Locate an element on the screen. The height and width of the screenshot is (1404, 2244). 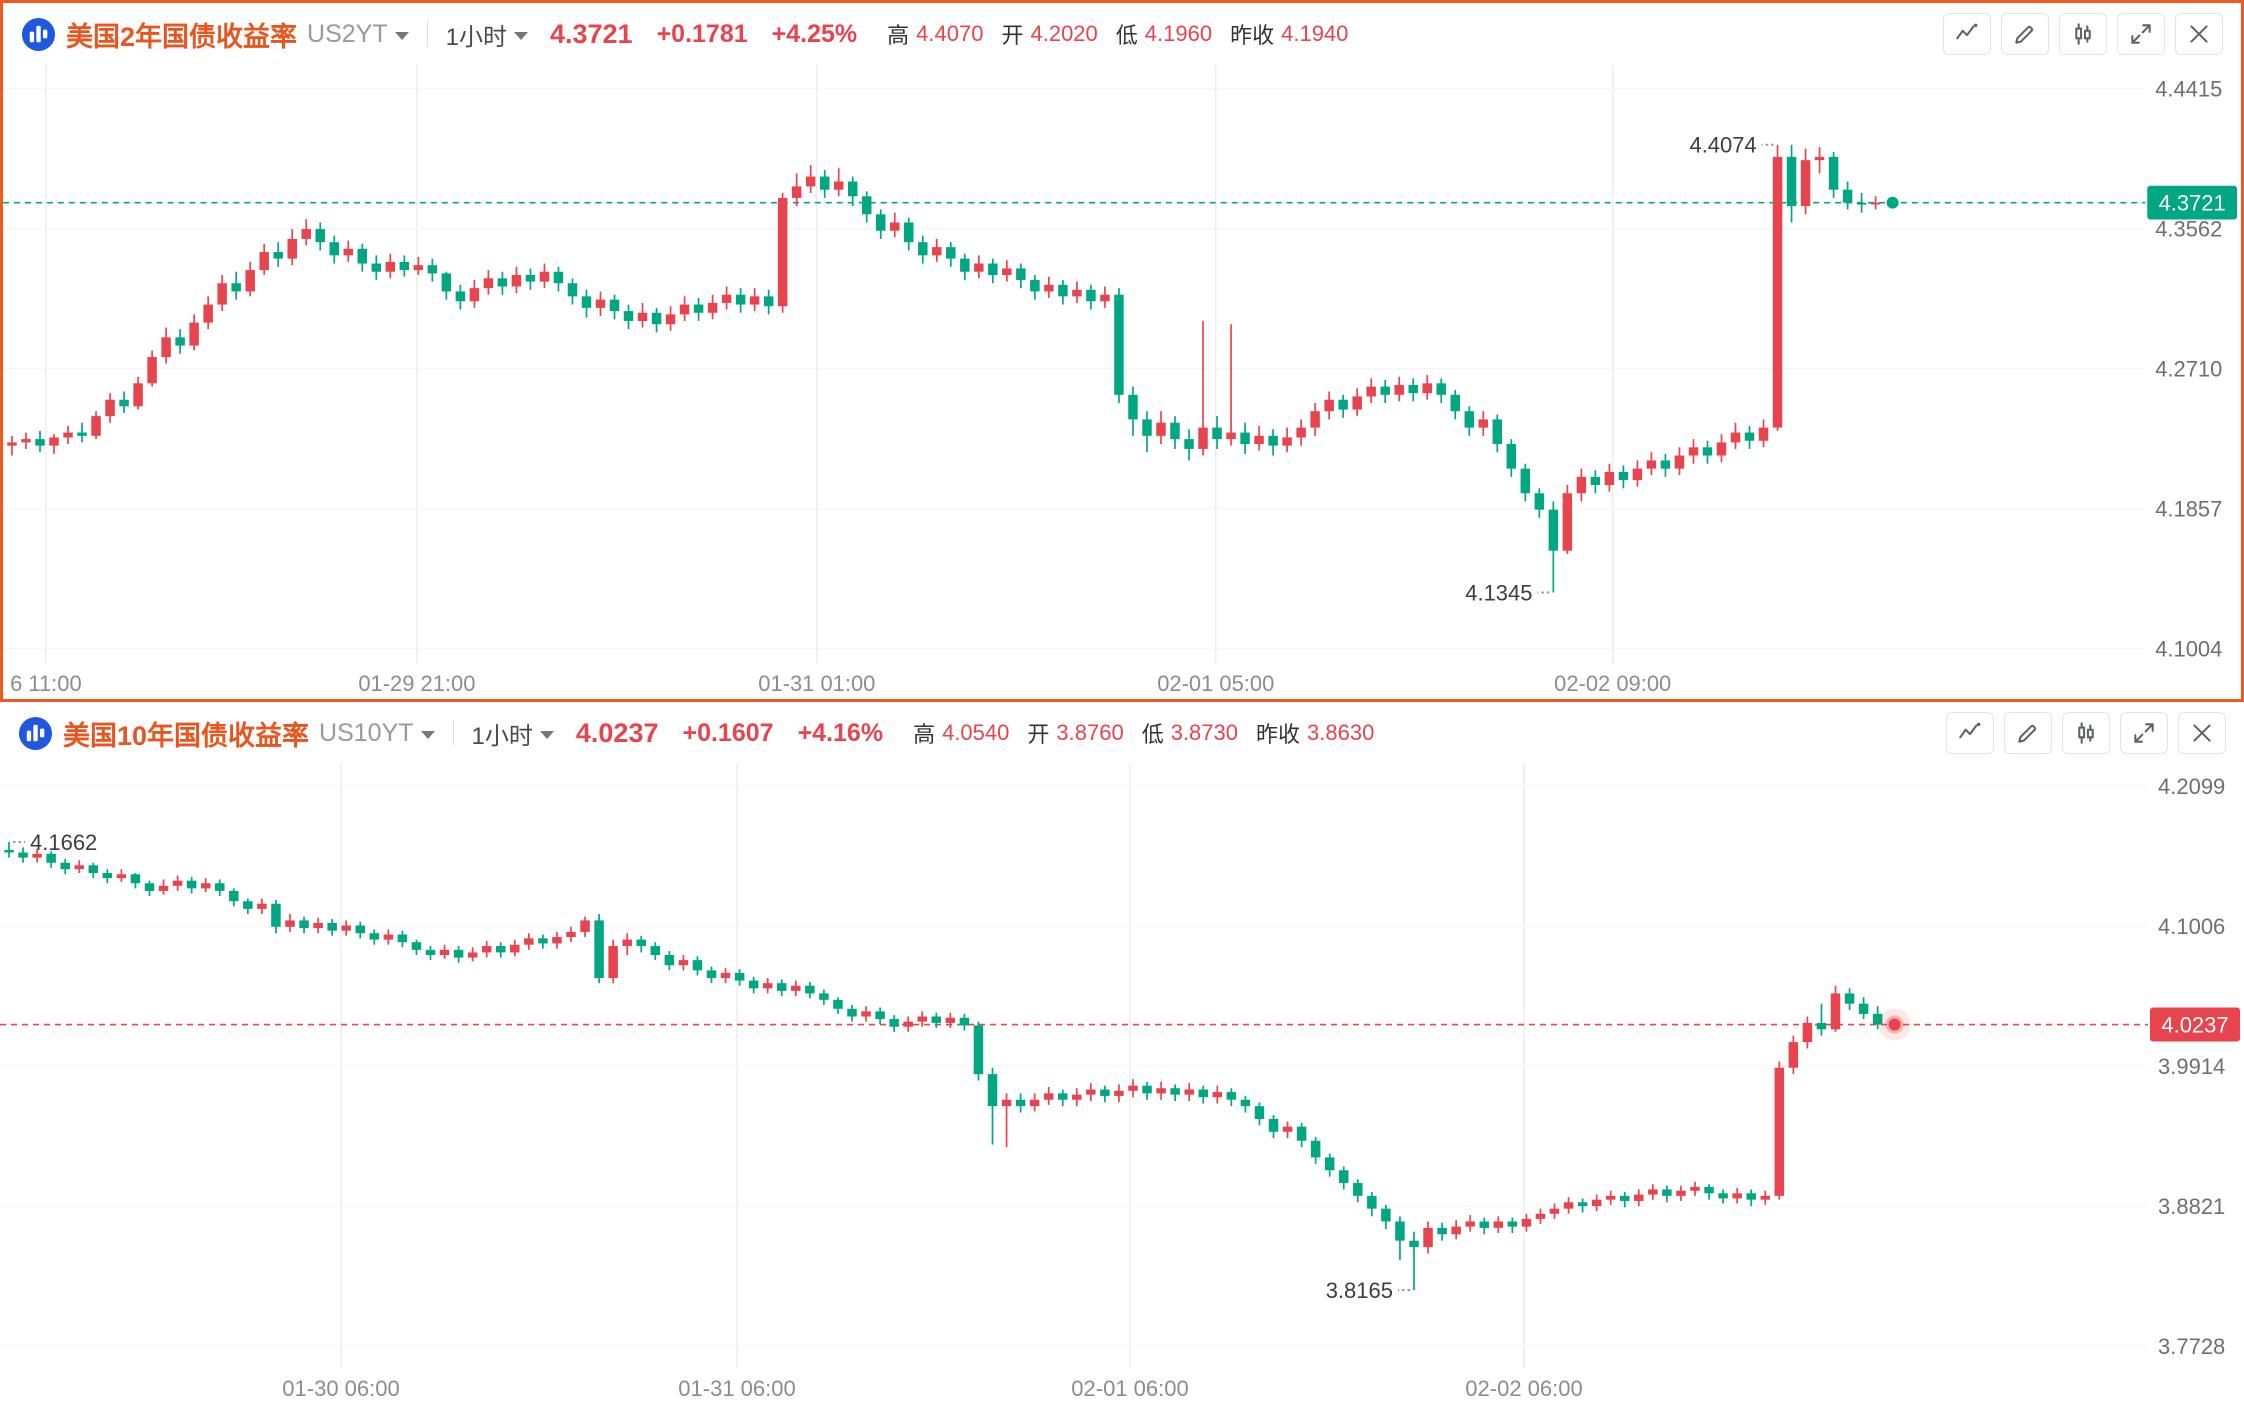
price-annotation: 4.1345 is located at coordinates (1498, 593).